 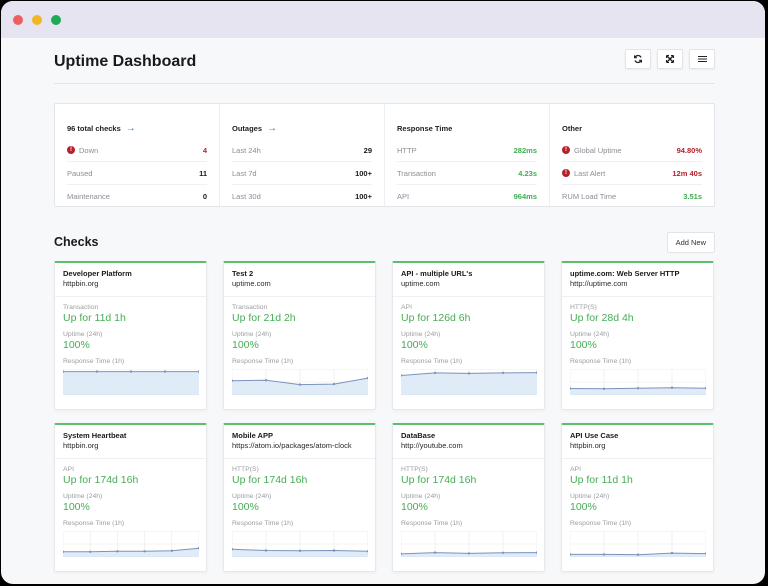 I want to click on page-header: Uptime Dashboard, so click(x=384, y=61).